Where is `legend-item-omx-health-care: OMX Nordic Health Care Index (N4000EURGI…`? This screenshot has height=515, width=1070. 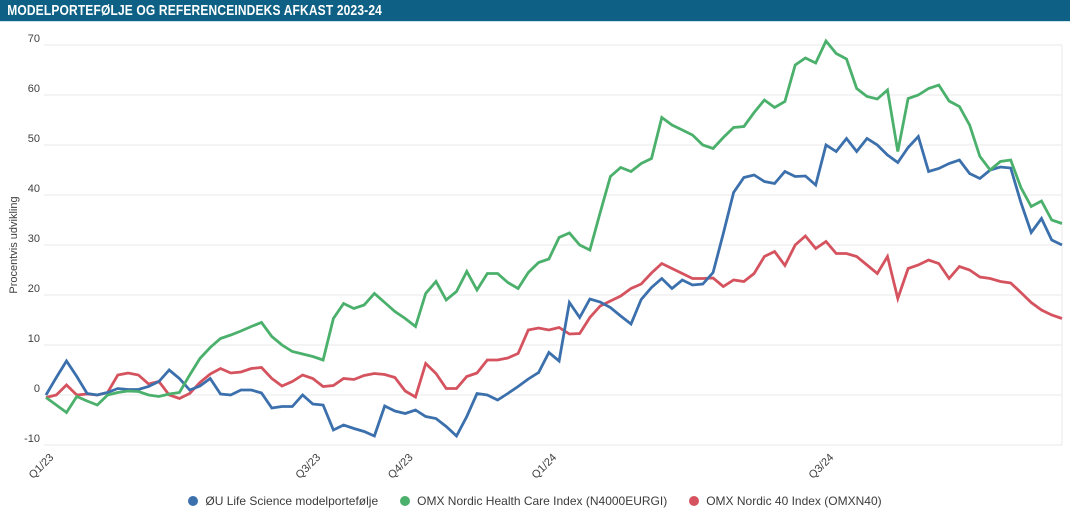
legend-item-omx-health-care: OMX Nordic Health Care Index (N4000EURGI… is located at coordinates (533, 501).